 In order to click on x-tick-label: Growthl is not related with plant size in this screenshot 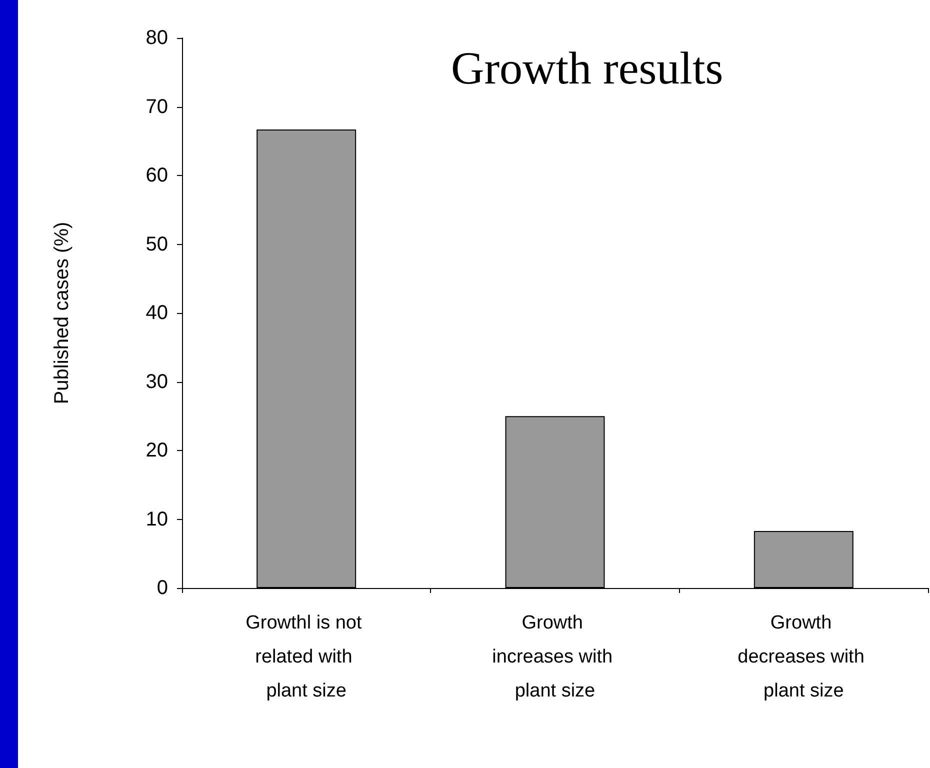, I will do `click(307, 657)`.